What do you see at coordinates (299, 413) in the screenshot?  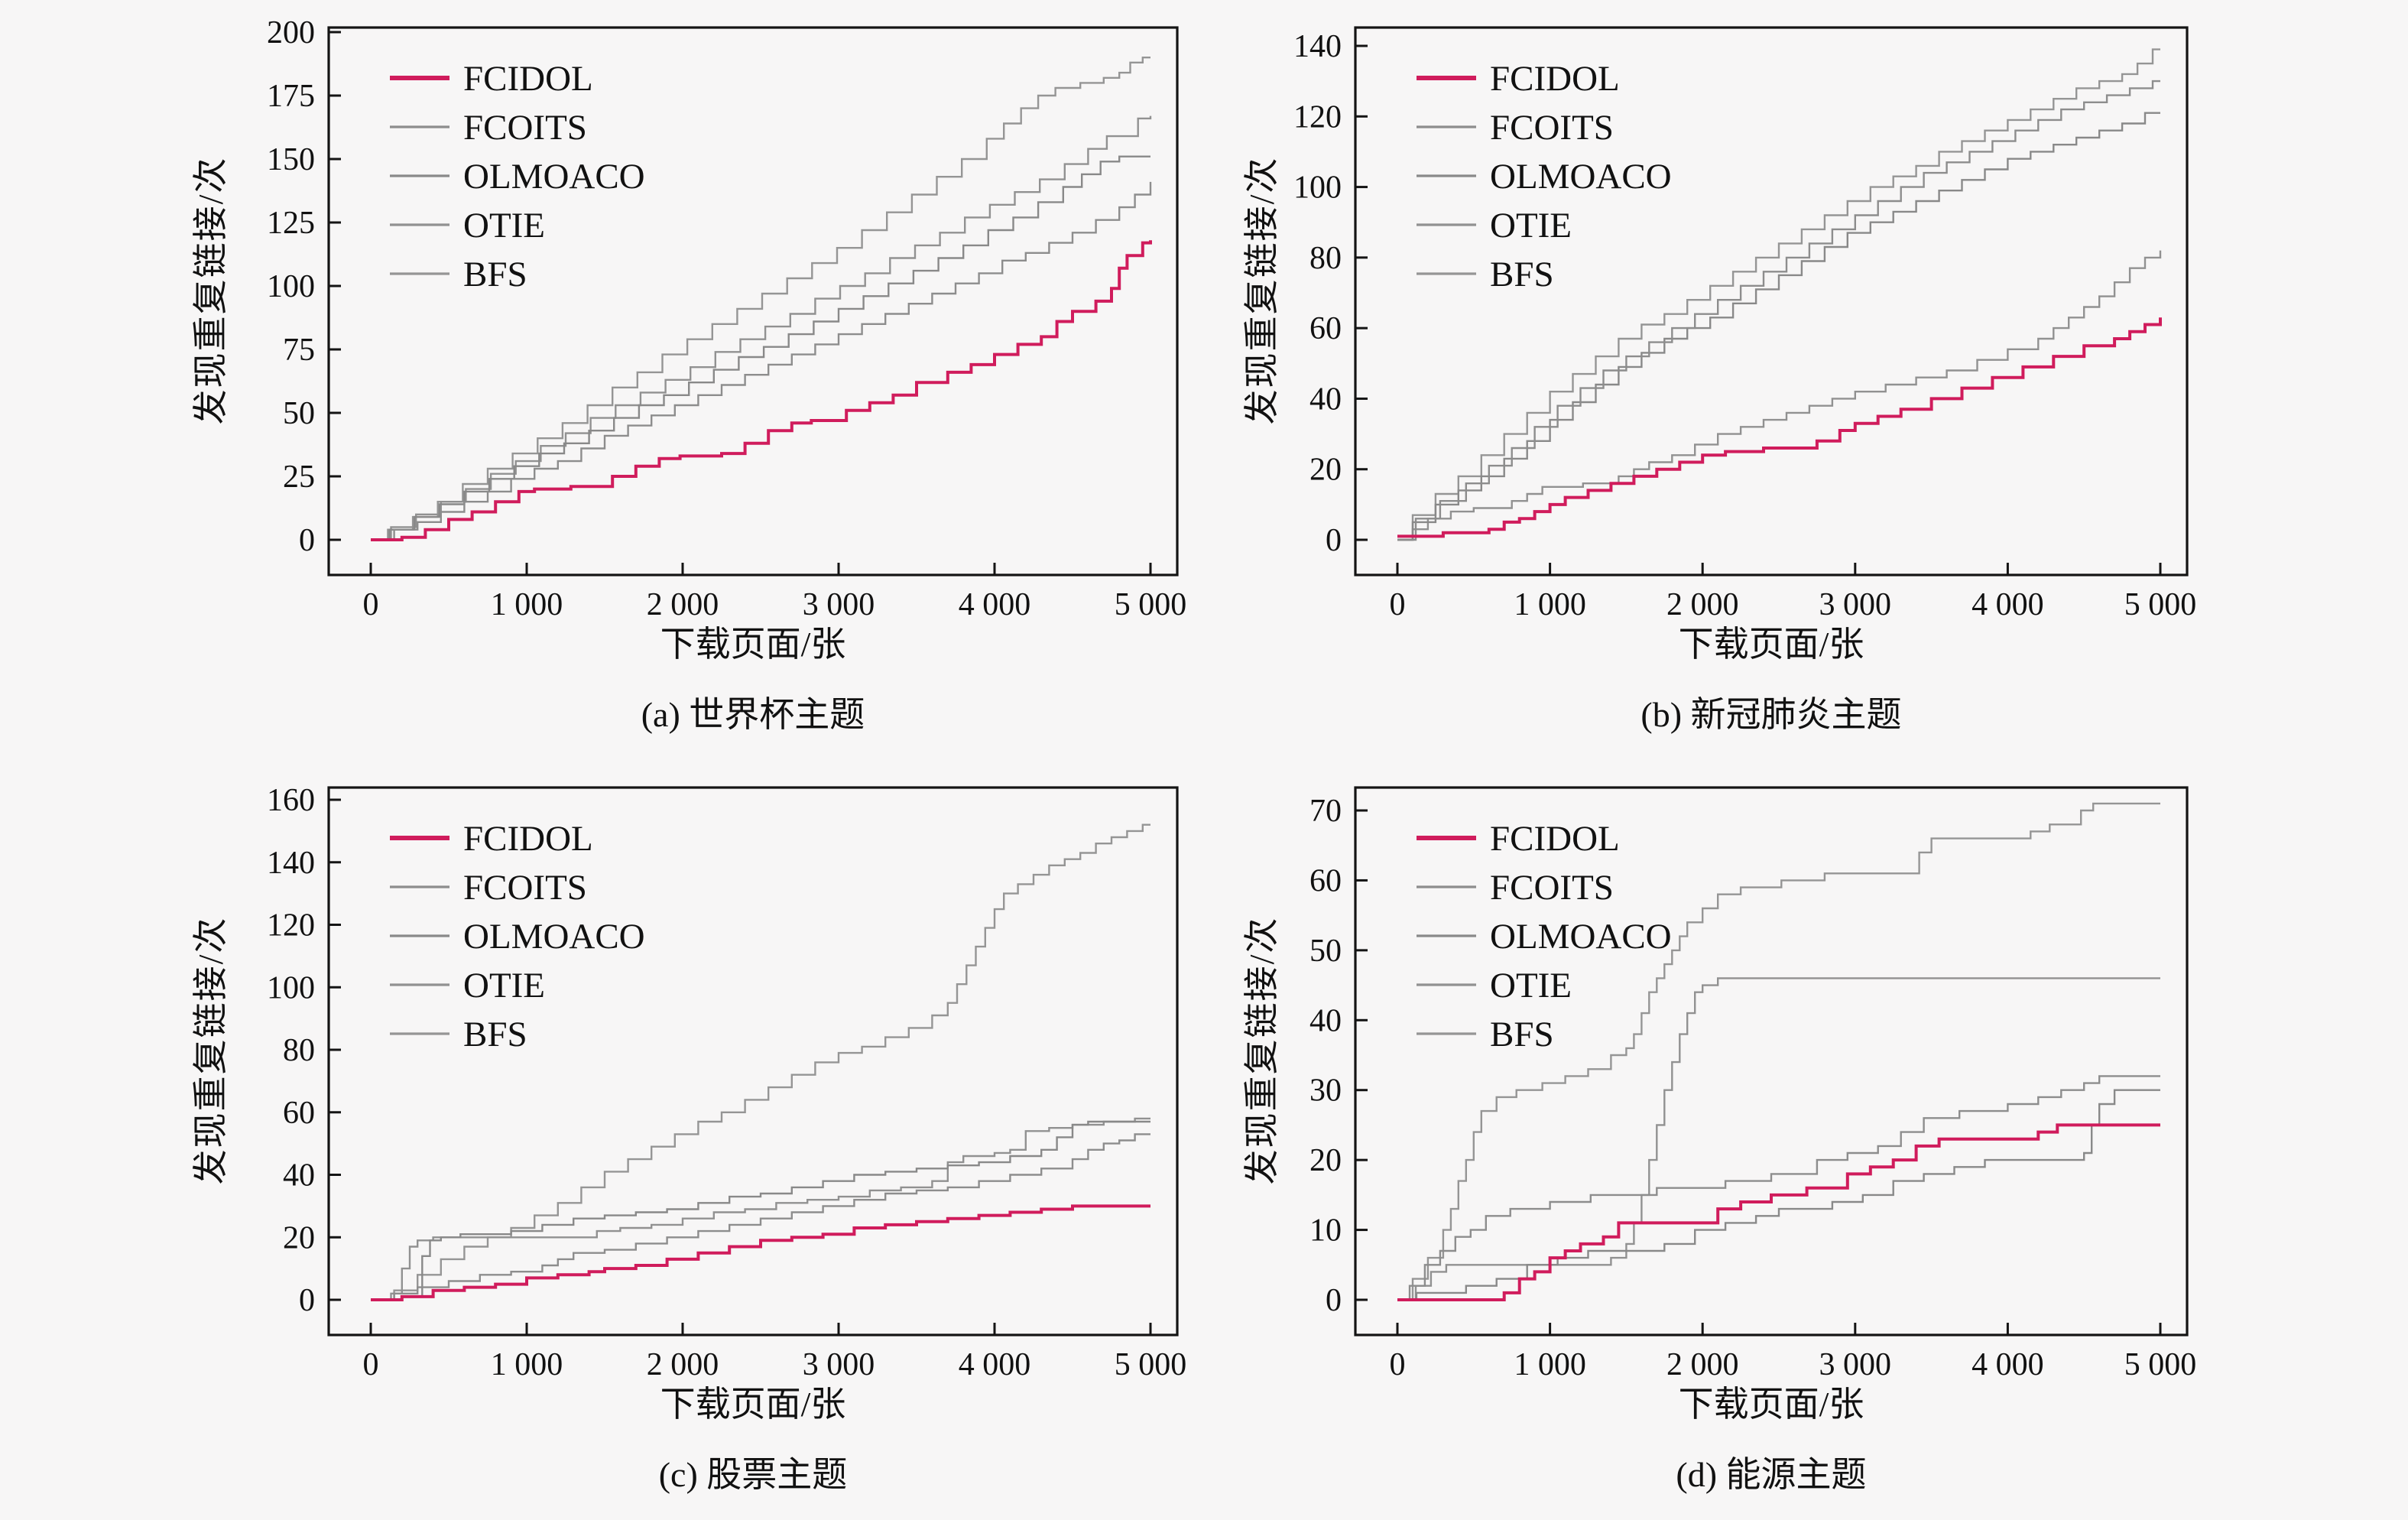 I see `y-tick-label: 50` at bounding box center [299, 413].